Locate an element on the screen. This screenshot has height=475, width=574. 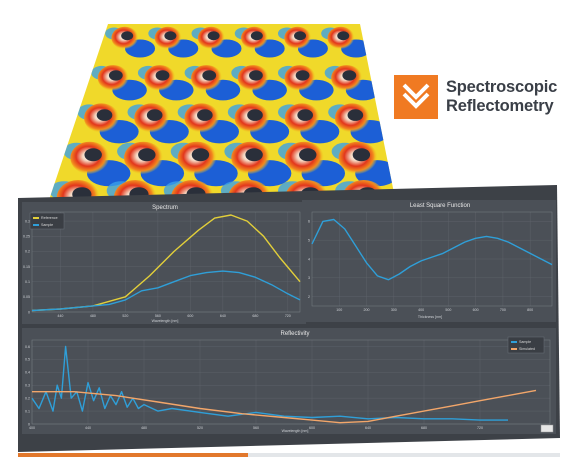
series-line-simulated is located at coordinates (284, 406).